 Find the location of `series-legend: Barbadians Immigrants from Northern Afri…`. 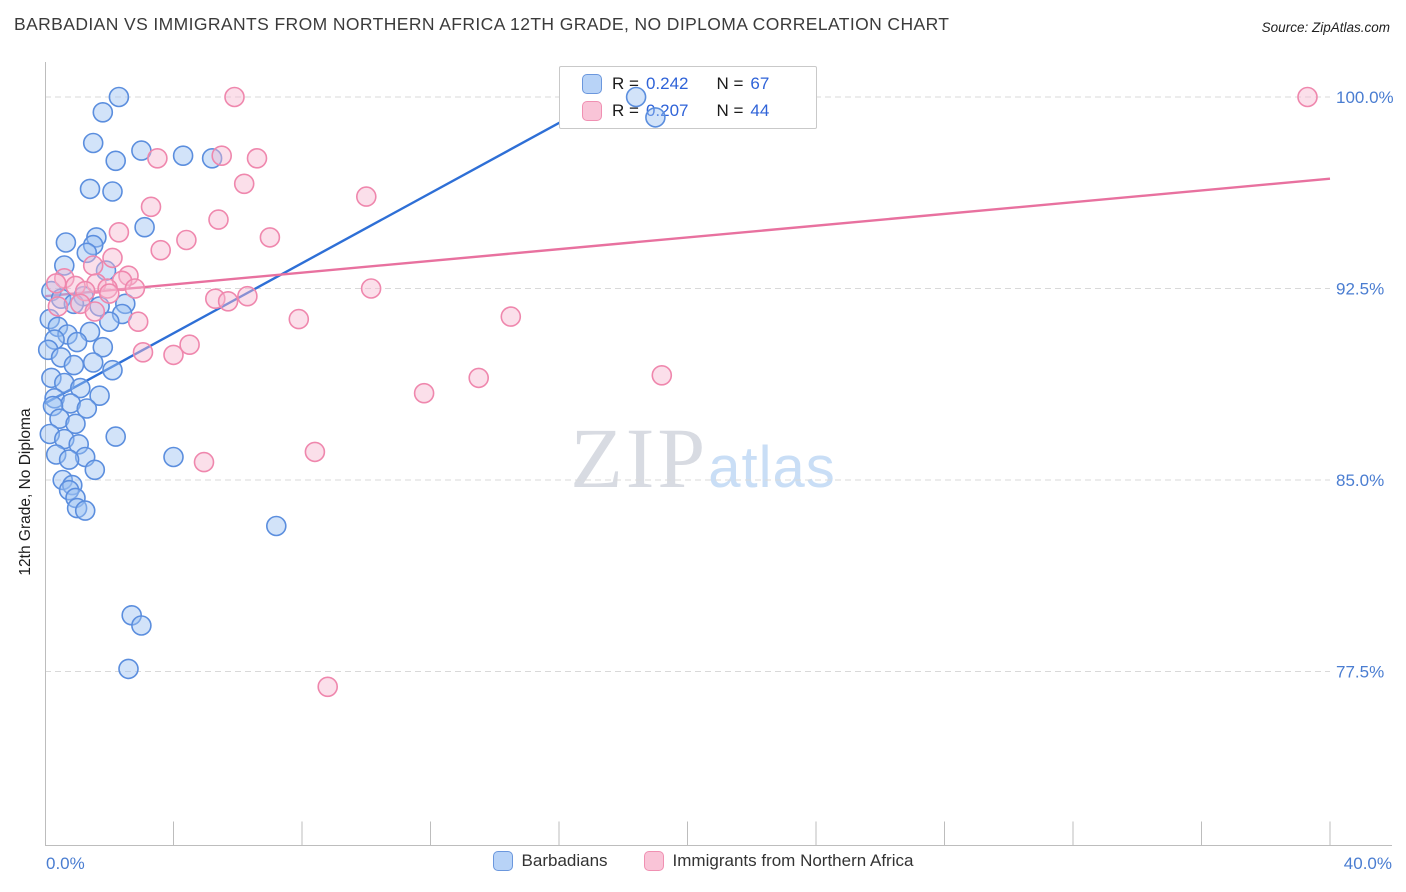

series-legend: Barbadians Immigrants from Northern Afri… is located at coordinates (703, 861).